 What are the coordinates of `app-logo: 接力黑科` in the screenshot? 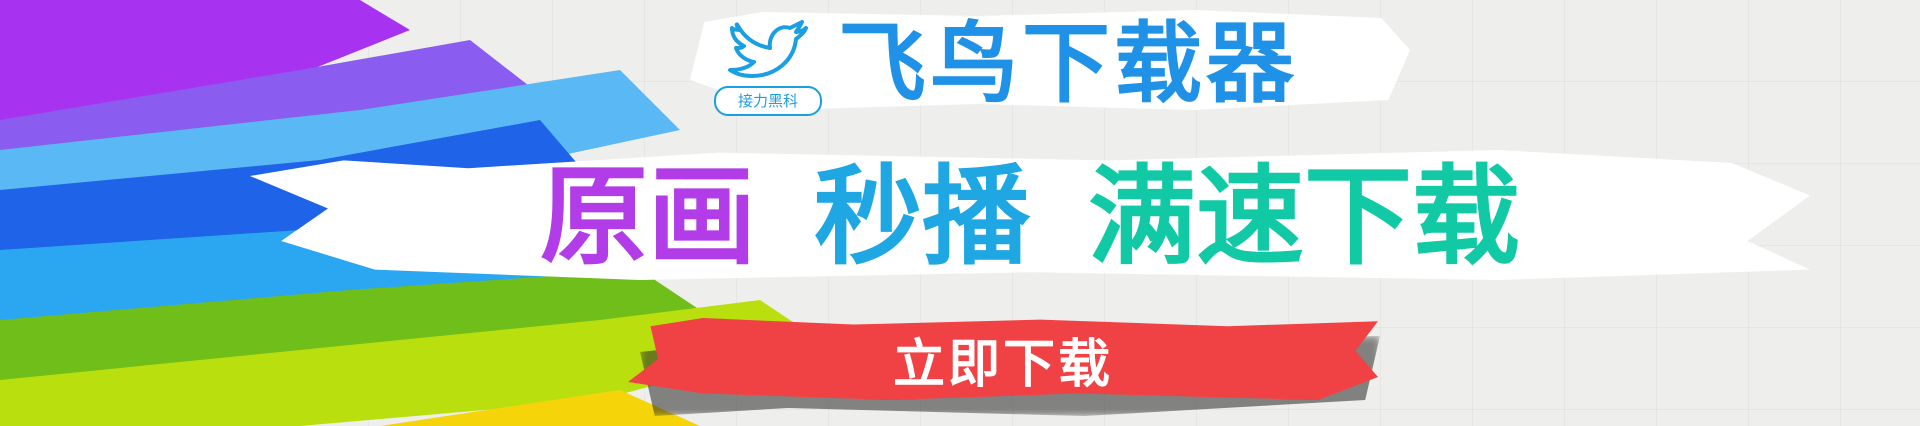 It's located at (768, 65).